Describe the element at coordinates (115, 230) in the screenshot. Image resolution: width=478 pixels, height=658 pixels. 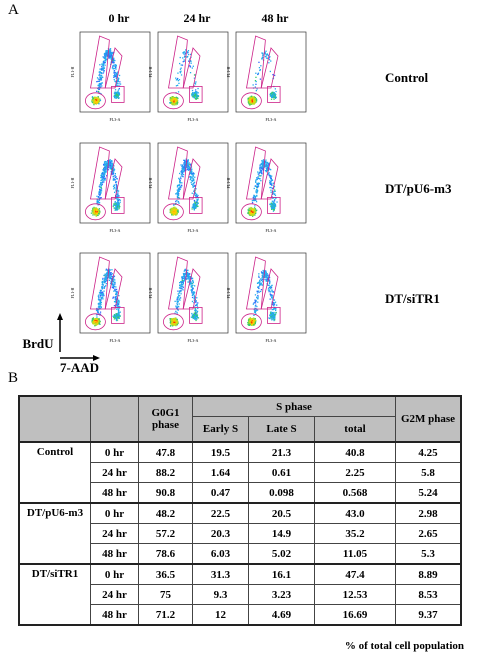
I see `plot-x-label: FL3-A` at that location.